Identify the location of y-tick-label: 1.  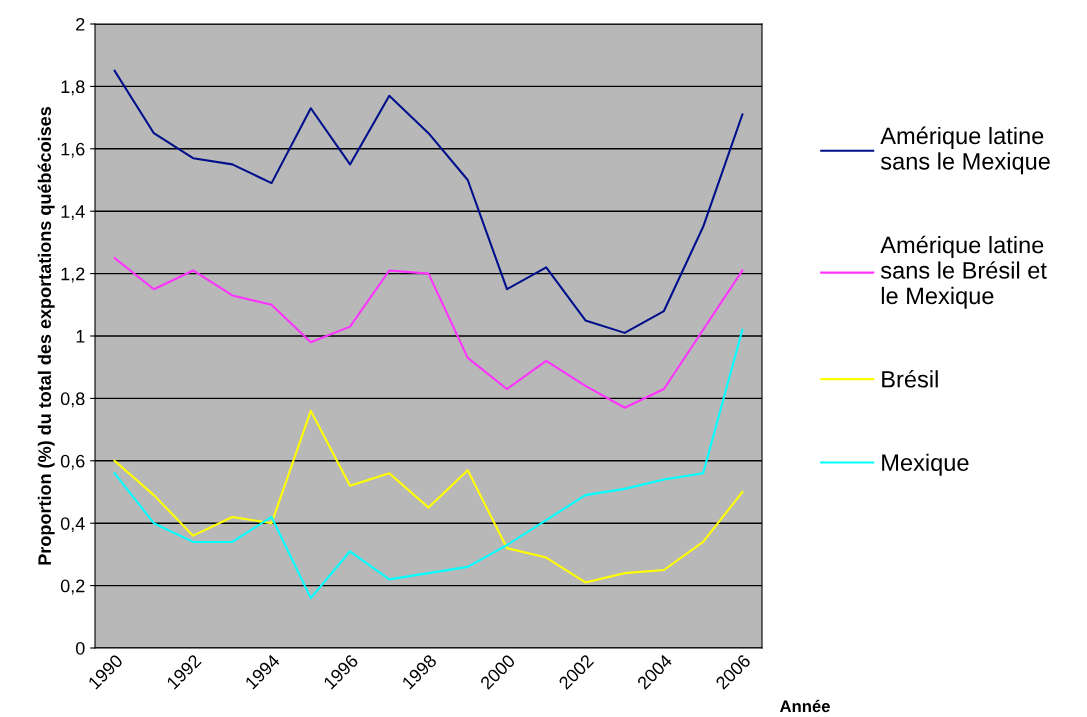
(80, 336).